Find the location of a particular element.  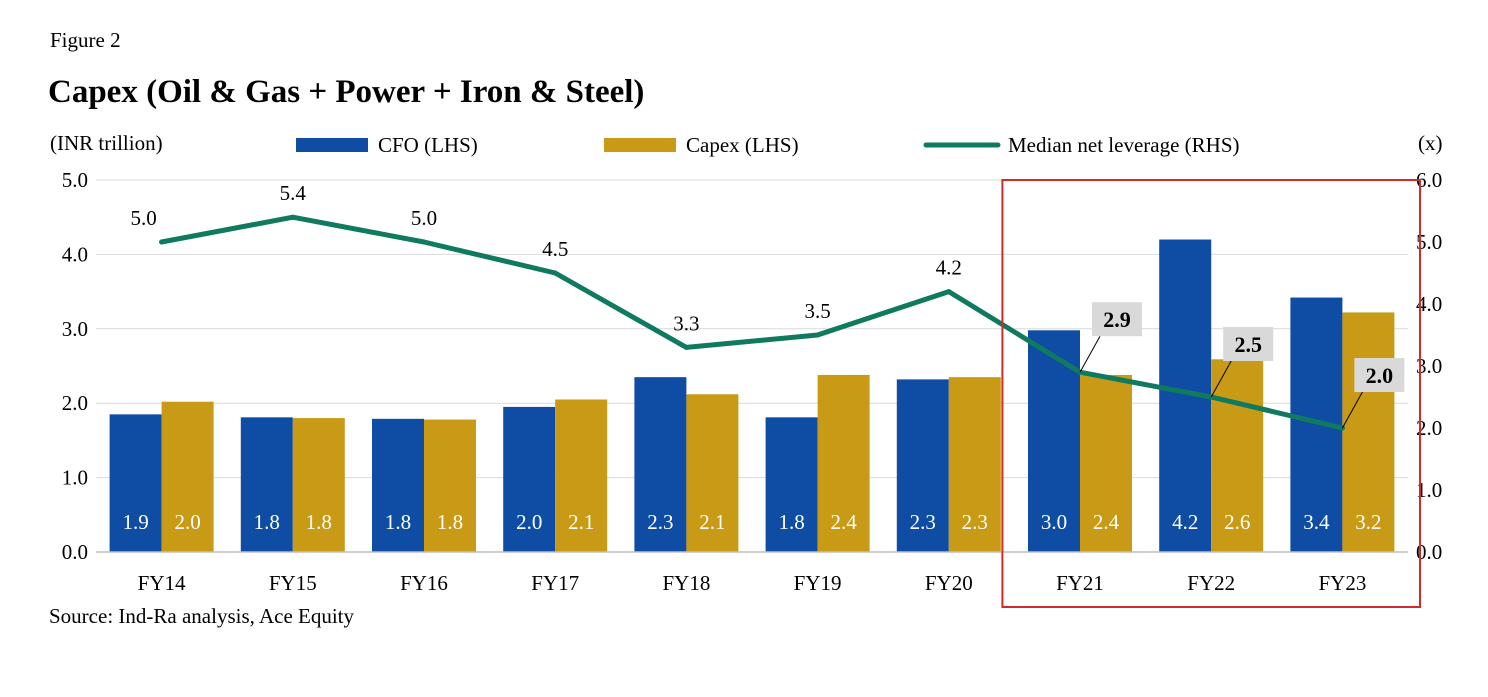

legend-item: CFO (LHS) is located at coordinates (387, 145).